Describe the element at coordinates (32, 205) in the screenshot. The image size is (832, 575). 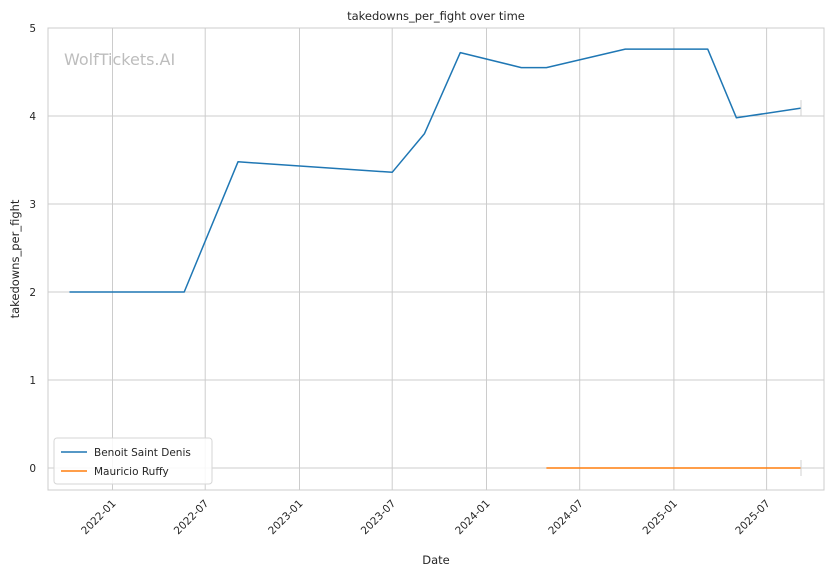
I see `y-tick-label: 3` at that location.